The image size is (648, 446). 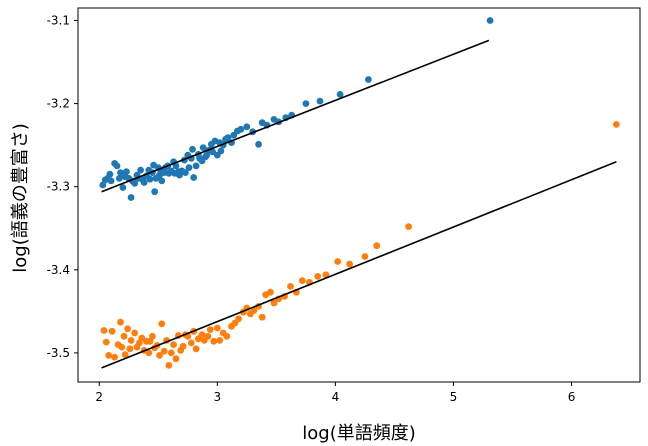 What do you see at coordinates (58, 104) in the screenshot?
I see `y-tick-label: -3.2` at bounding box center [58, 104].